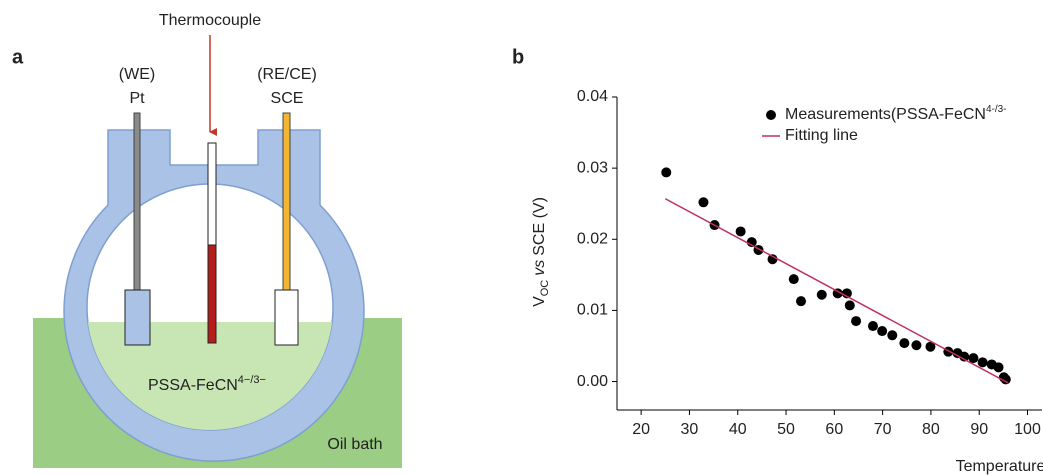 The width and height of the screenshot is (1043, 475). I want to click on y-label-main: V, so click(539, 301).